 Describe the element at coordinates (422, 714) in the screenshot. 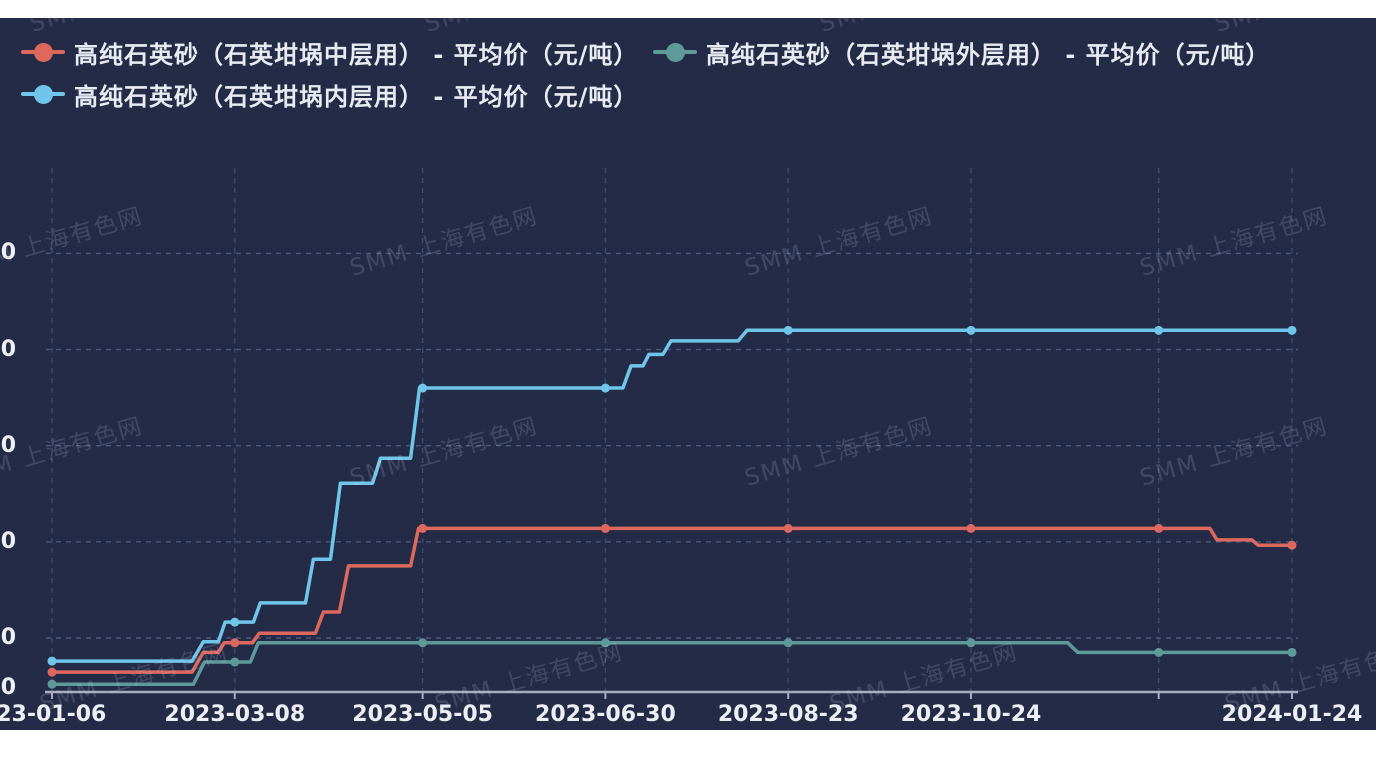

I see `x-axis-label: 2023-05-05` at that location.